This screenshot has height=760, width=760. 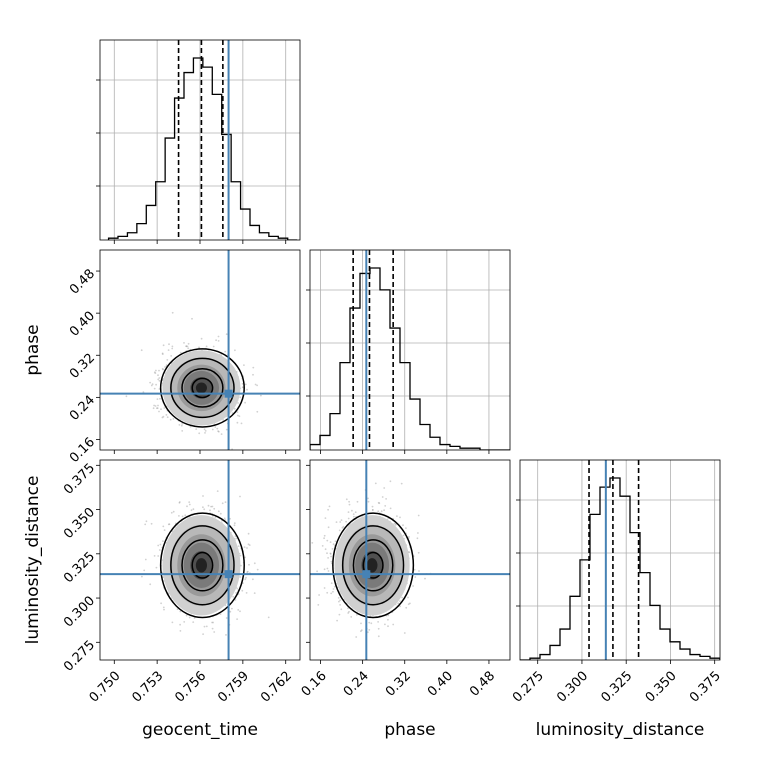 What do you see at coordinates (82, 366) in the screenshot?
I see `y-tick-label-phase: 0.32` at bounding box center [82, 366].